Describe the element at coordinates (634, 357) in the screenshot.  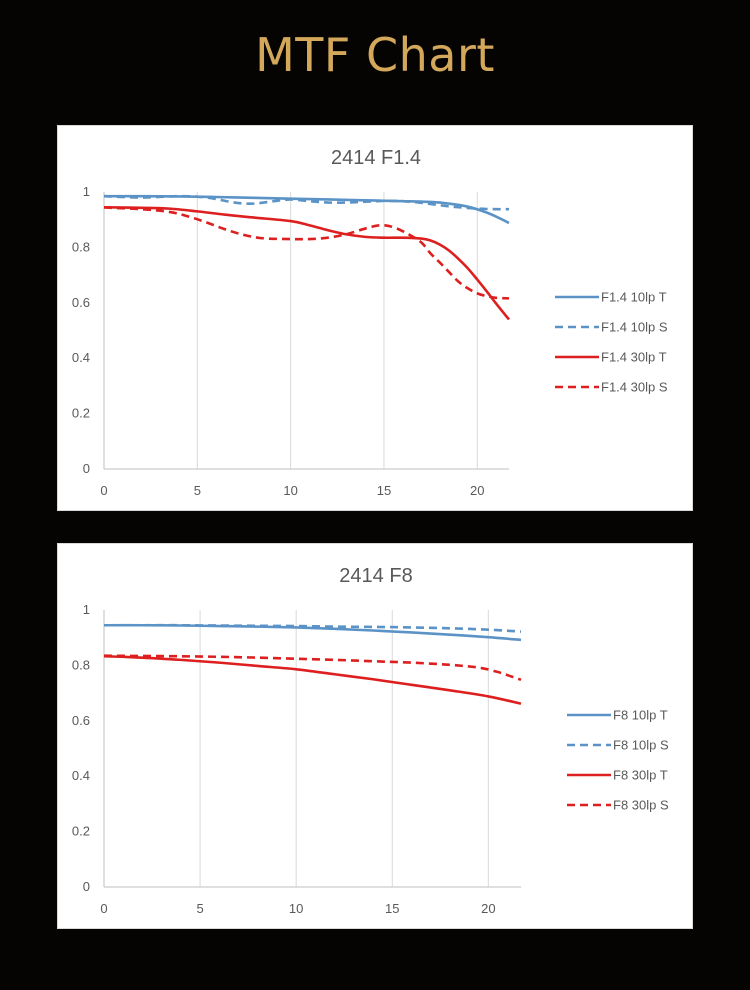
I see `legend-label: F1.4 30lp T` at that location.